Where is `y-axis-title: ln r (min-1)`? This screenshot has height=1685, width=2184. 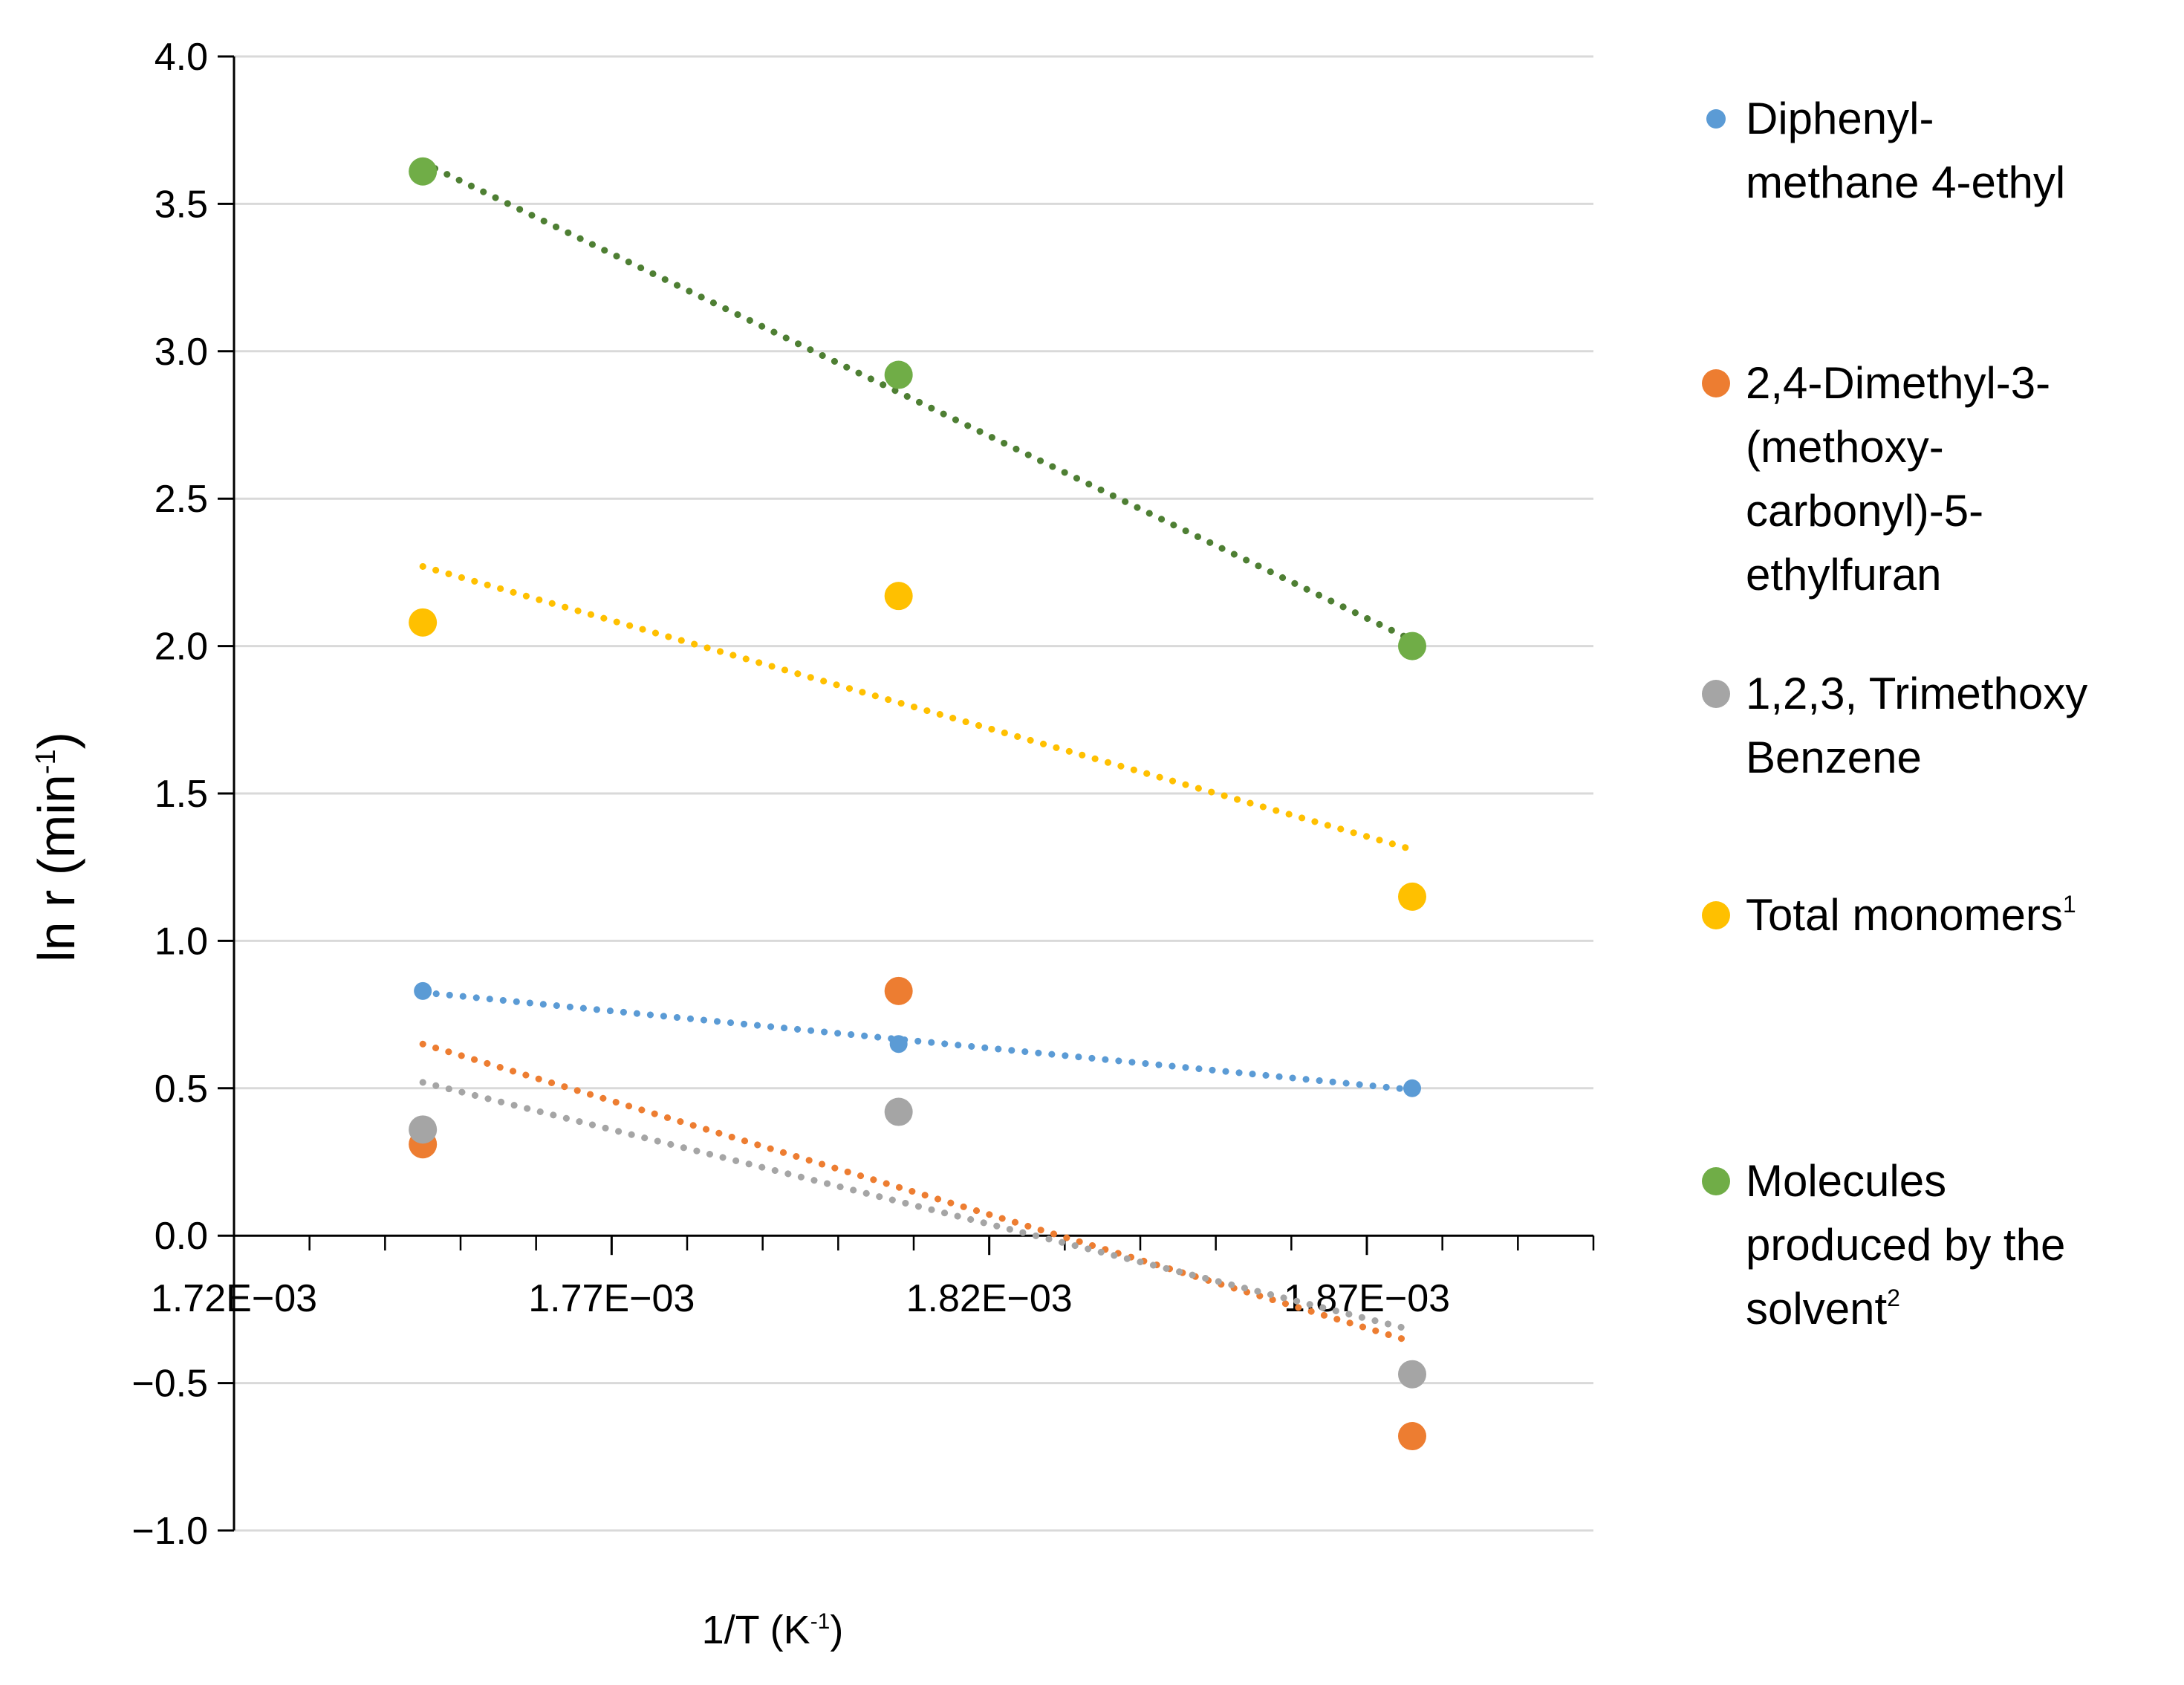 y-axis-title: ln r (min-1) is located at coordinates (56, 847).